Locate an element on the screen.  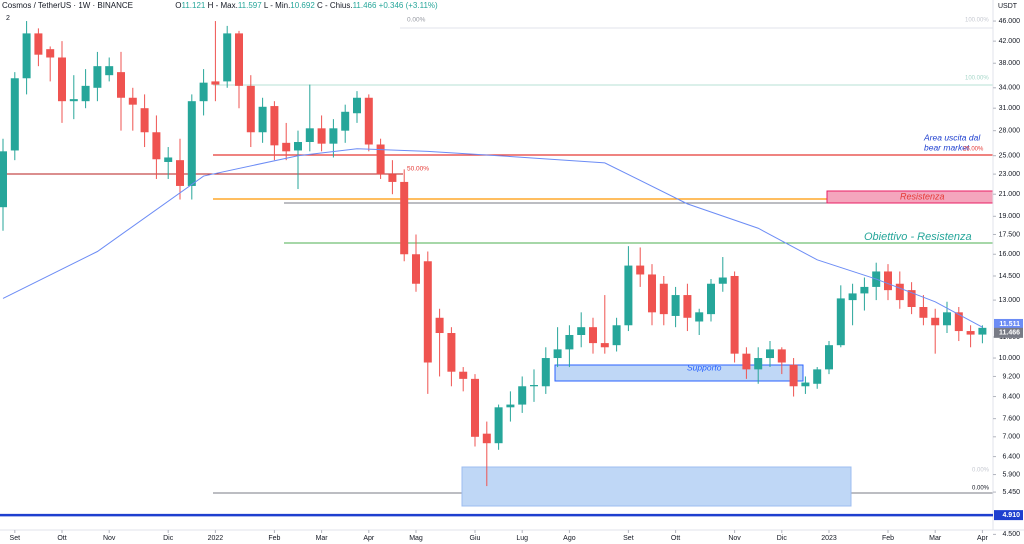
x-tick-label: Ago is located at coordinates (569, 538).